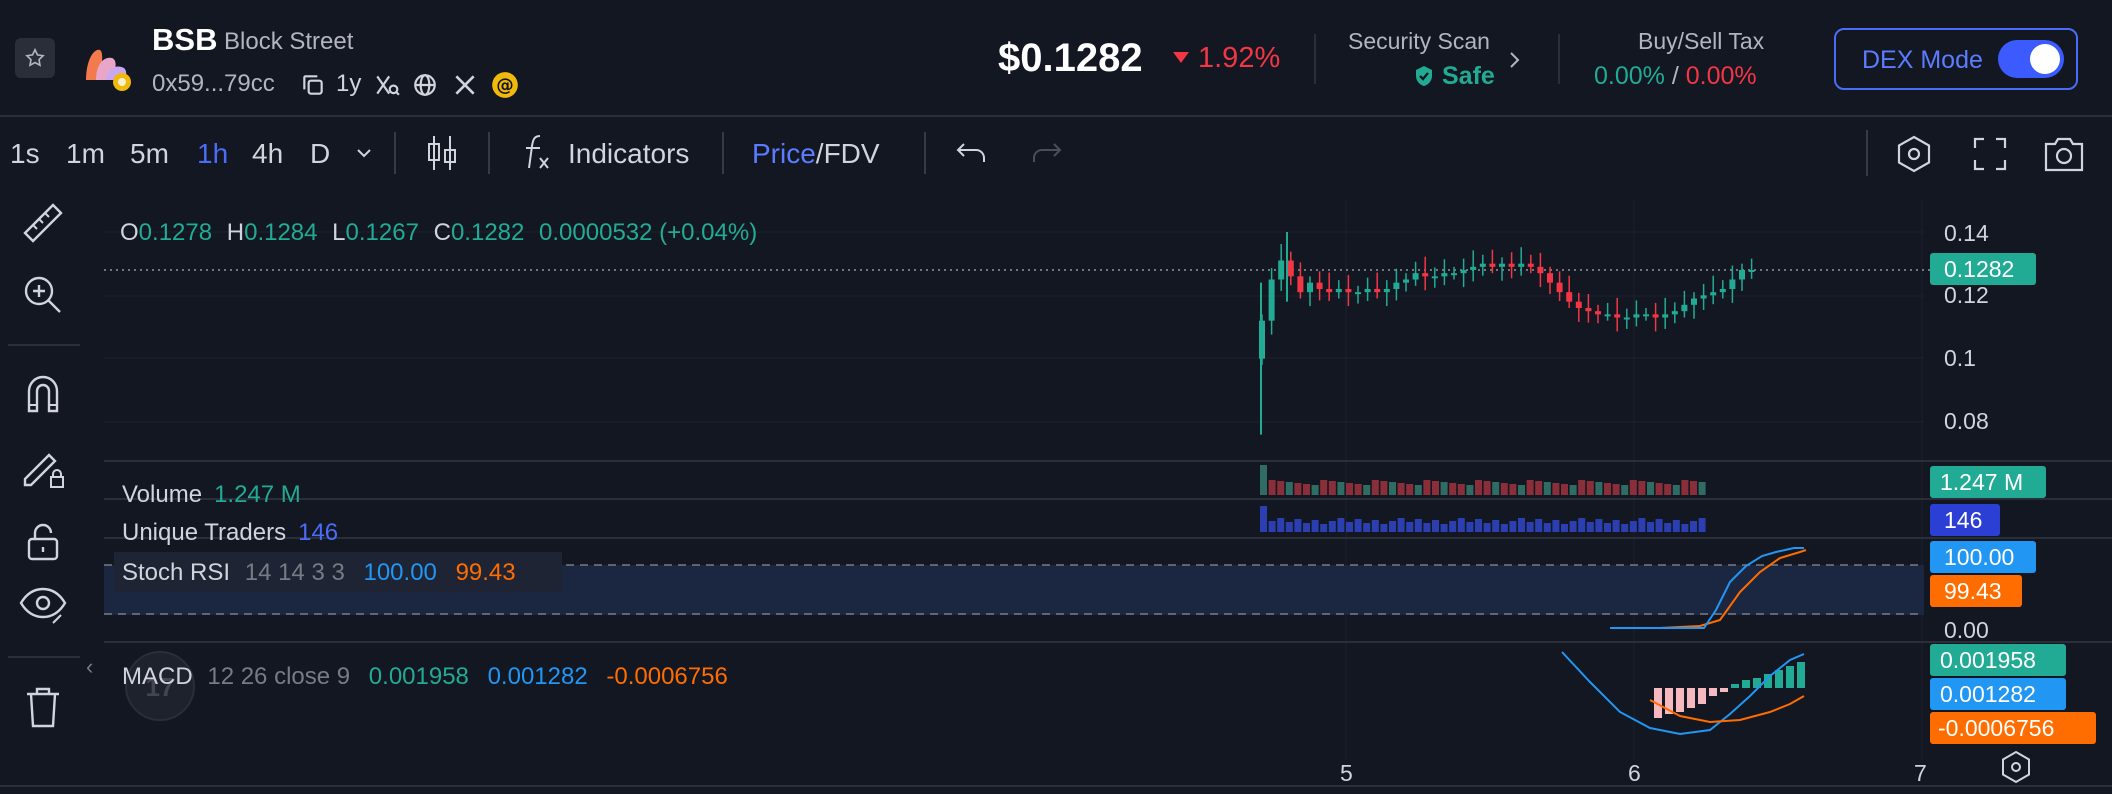 Image resolution: width=2112 pixels, height=794 pixels. Describe the element at coordinates (538, 676) in the screenshot. I see `macd-line-value: 0.001282` at that location.